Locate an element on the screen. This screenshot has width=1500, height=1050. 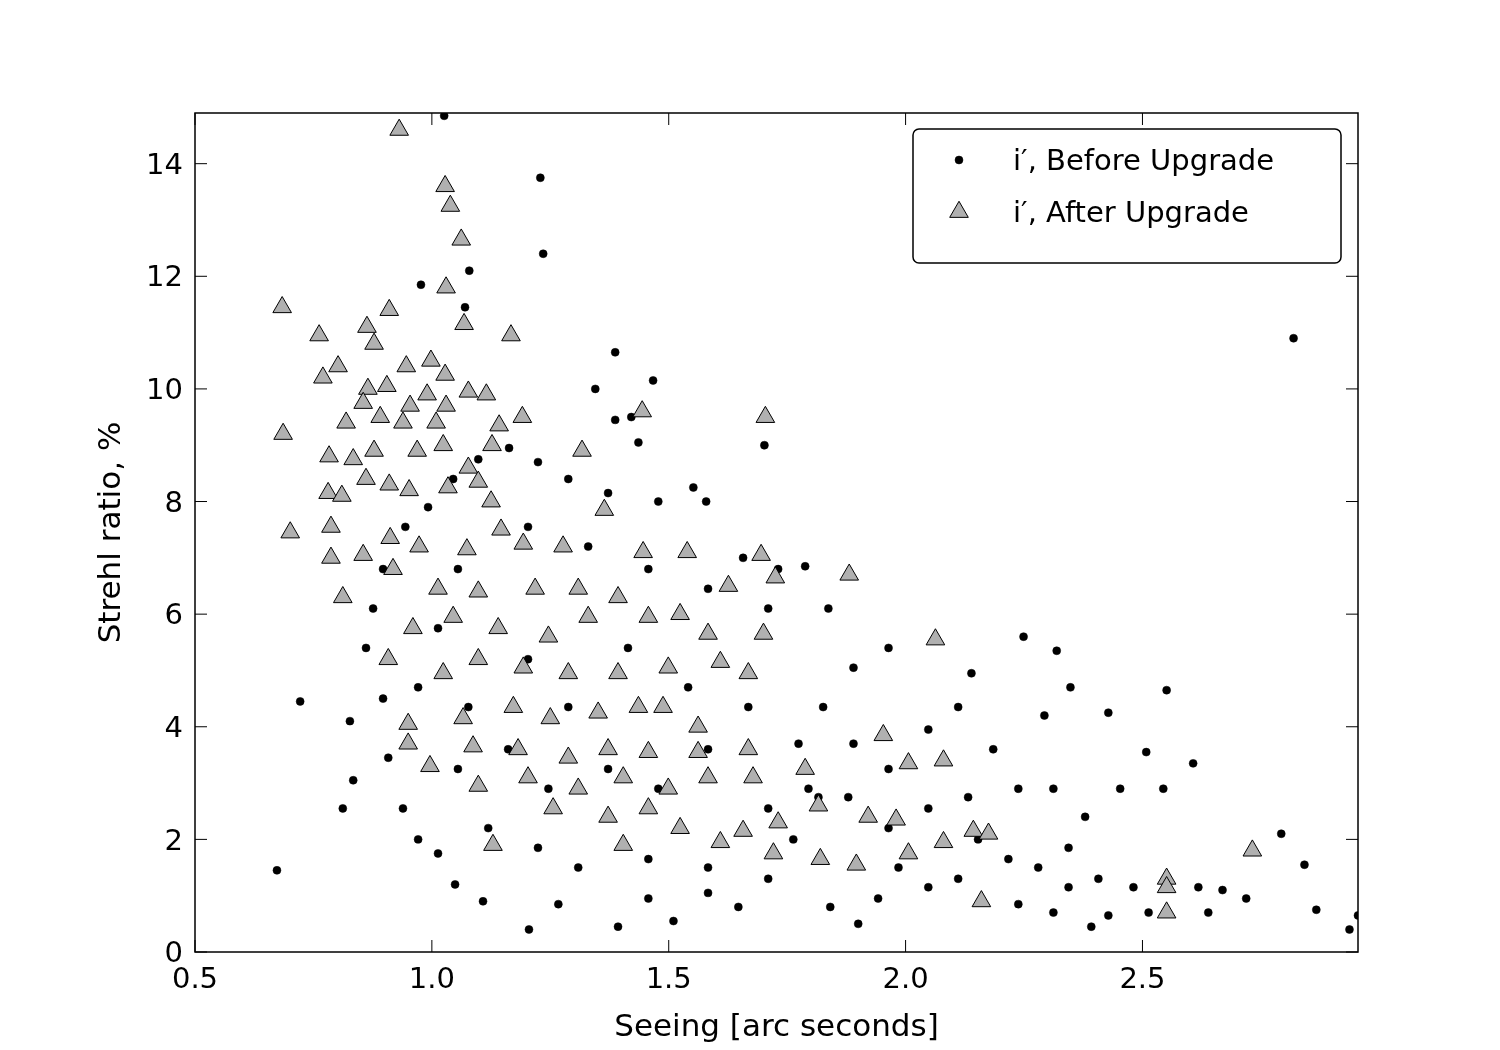
y-tick-label: 8 is located at coordinates (173, 501).